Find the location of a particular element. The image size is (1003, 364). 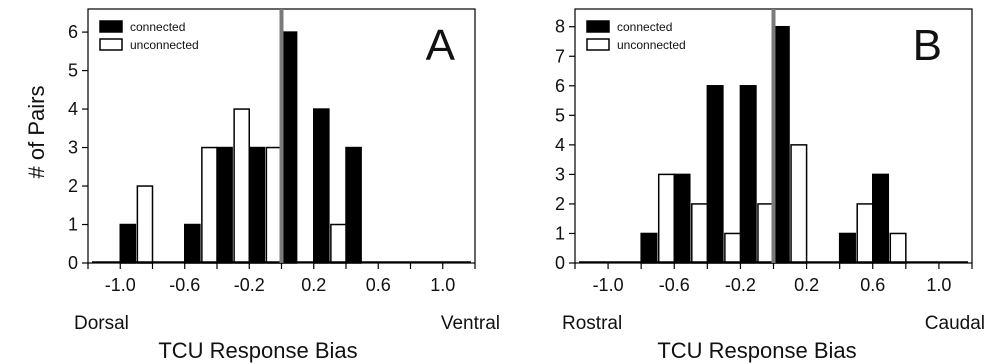

y-tick-label: 7 is located at coordinates (560, 56).